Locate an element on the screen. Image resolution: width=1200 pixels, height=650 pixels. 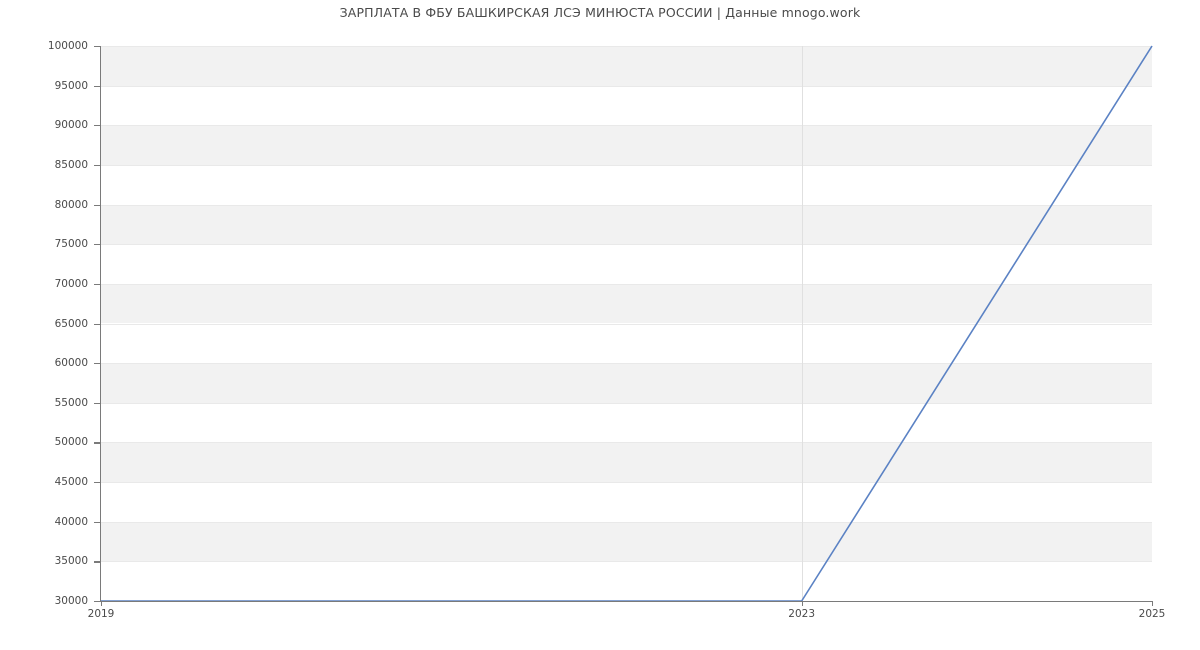
x-tick-label: 2025 is located at coordinates (1152, 614).